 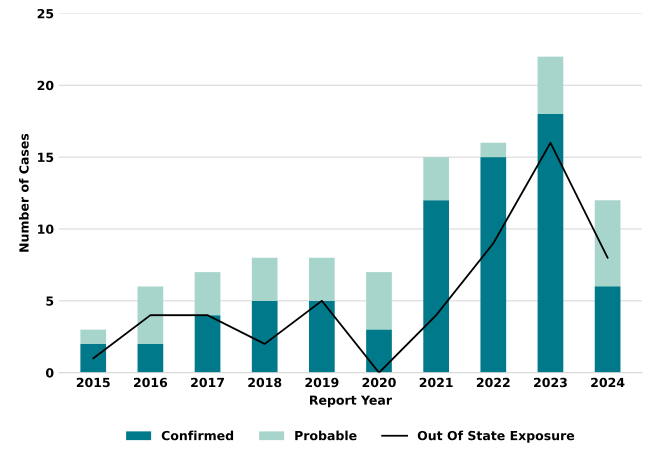 I want to click on y-tick-label: 10, so click(x=46, y=229).